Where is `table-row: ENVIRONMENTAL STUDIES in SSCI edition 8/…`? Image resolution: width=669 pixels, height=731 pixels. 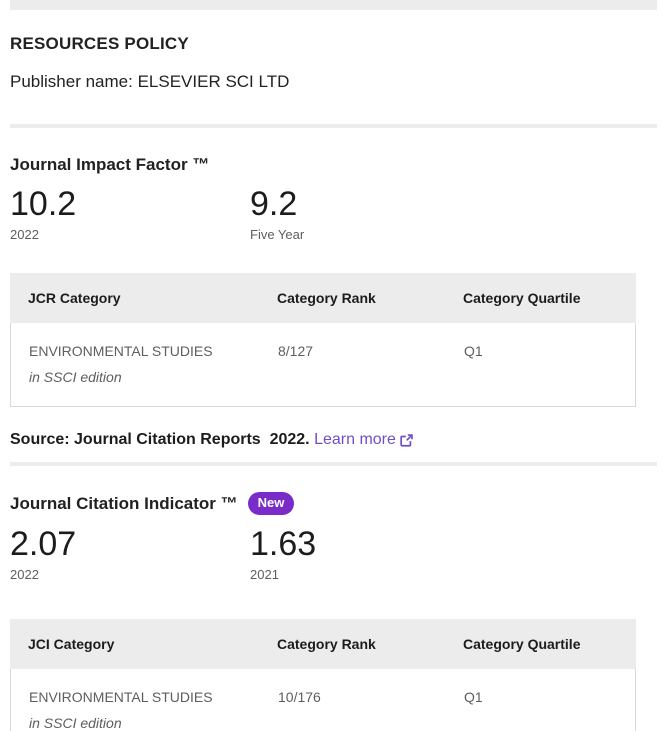
table-row: ENVIRONMENTAL STUDIES in SSCI edition 8/… is located at coordinates (323, 365).